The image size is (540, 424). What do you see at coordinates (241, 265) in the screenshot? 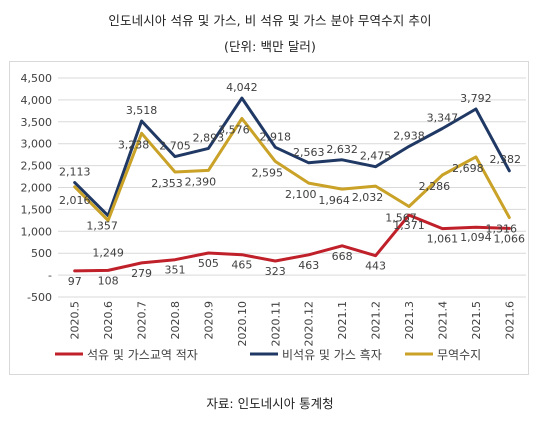
I see `data-label: 465` at bounding box center [241, 265].